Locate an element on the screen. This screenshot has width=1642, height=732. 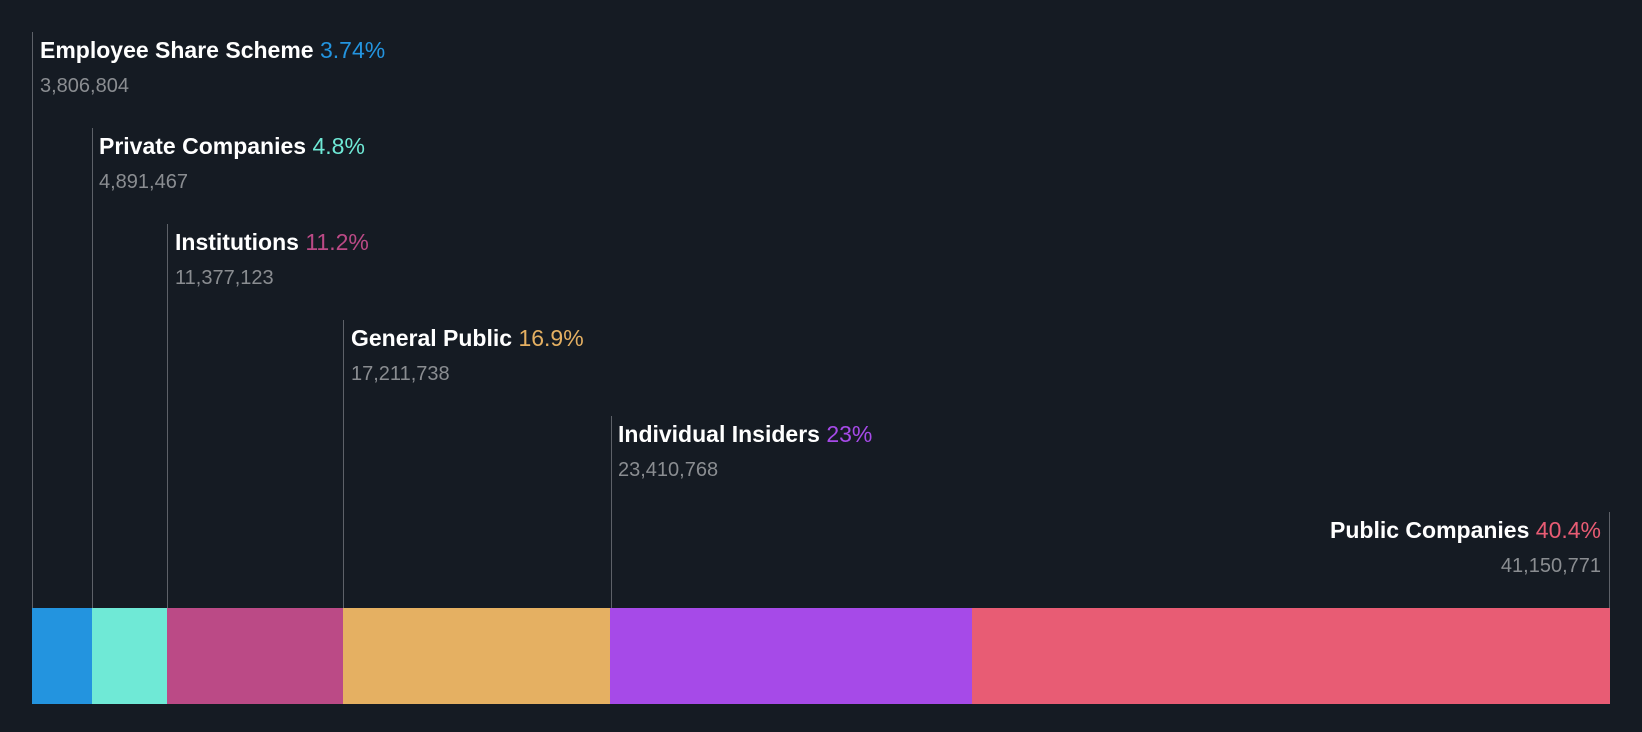
segment-individual-insiders is located at coordinates (791, 656).